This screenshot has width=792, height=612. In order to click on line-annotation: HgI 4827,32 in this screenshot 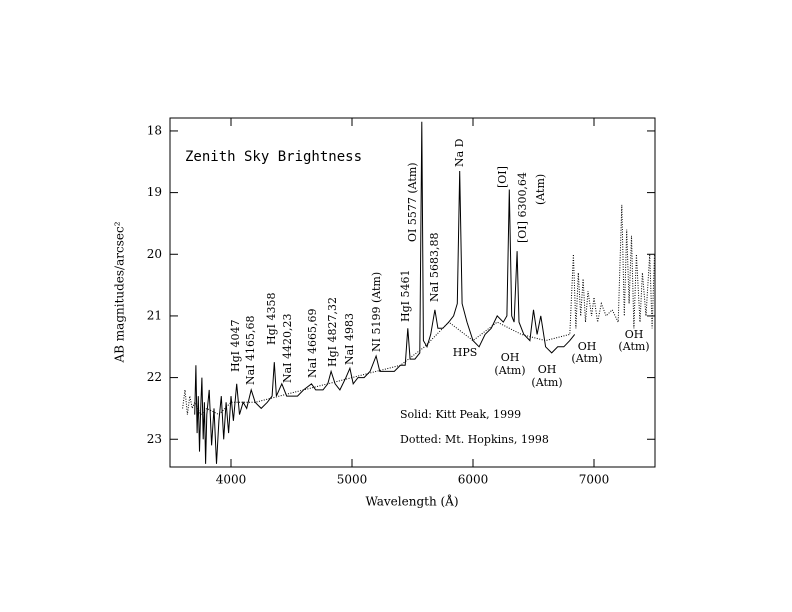, I will do `click(332, 332)`.